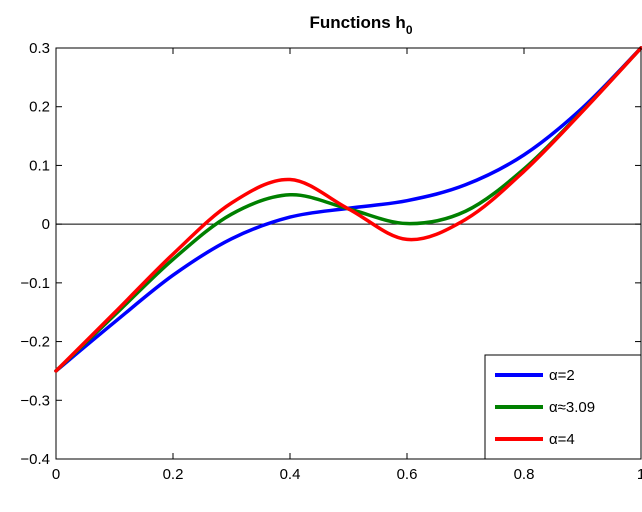 This screenshot has height=512, width=642. I want to click on legend-label-1: α=2, so click(562, 375).